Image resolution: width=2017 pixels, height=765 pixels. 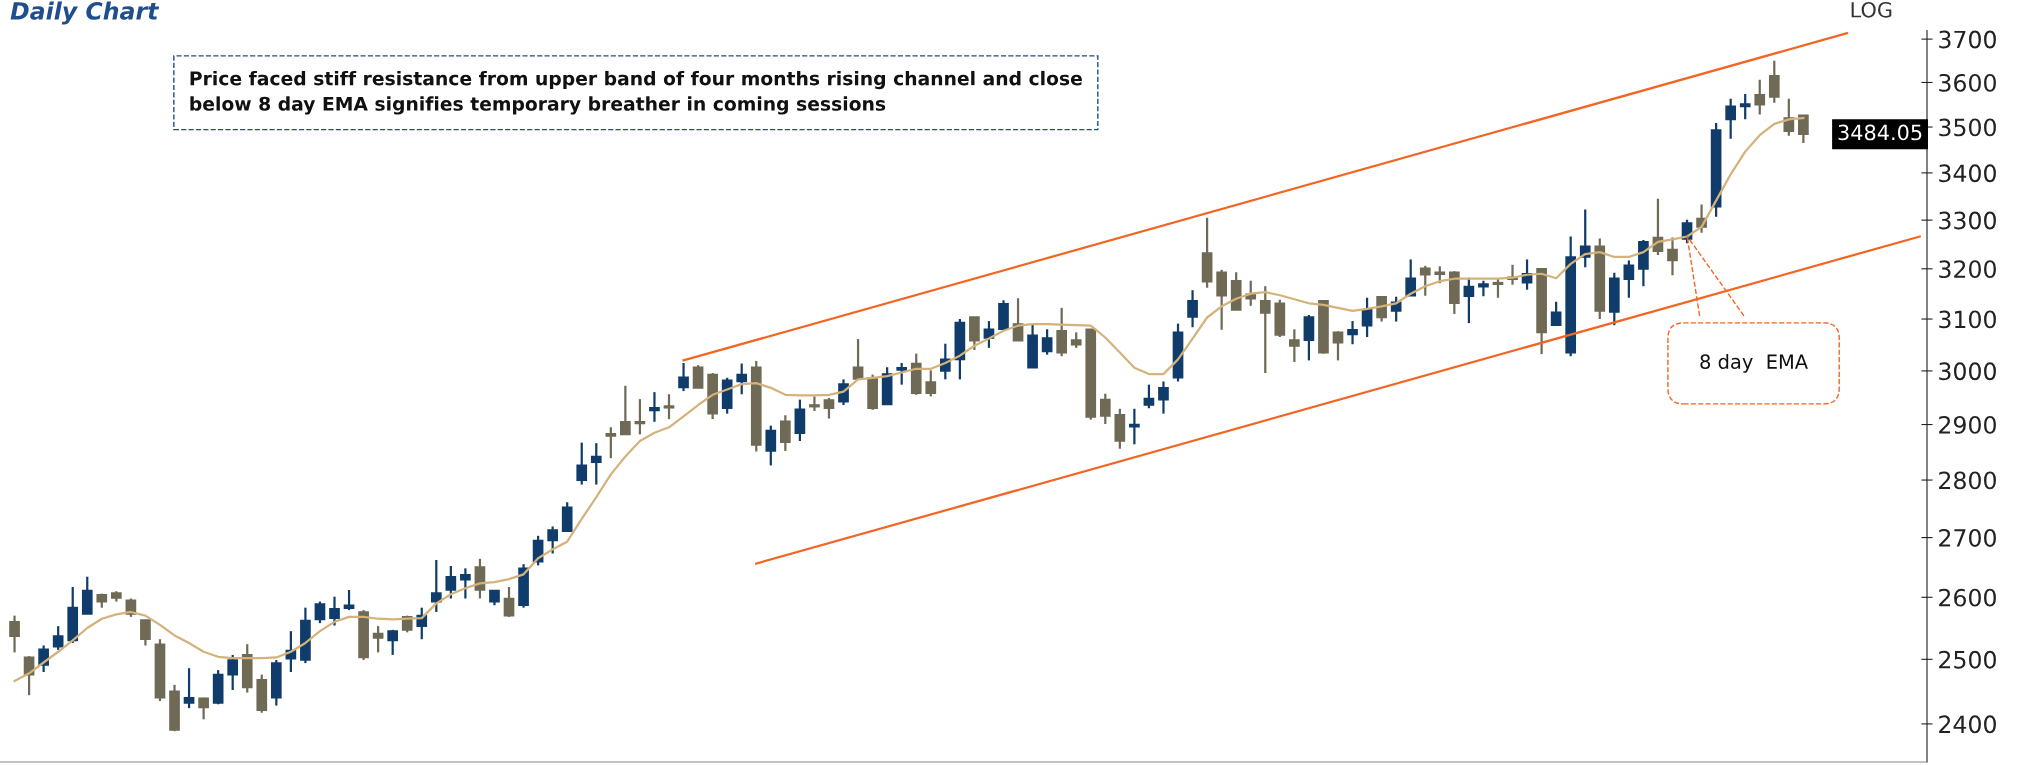 What do you see at coordinates (1967, 659) in the screenshot?
I see `y-tick-label: 2500` at bounding box center [1967, 659].